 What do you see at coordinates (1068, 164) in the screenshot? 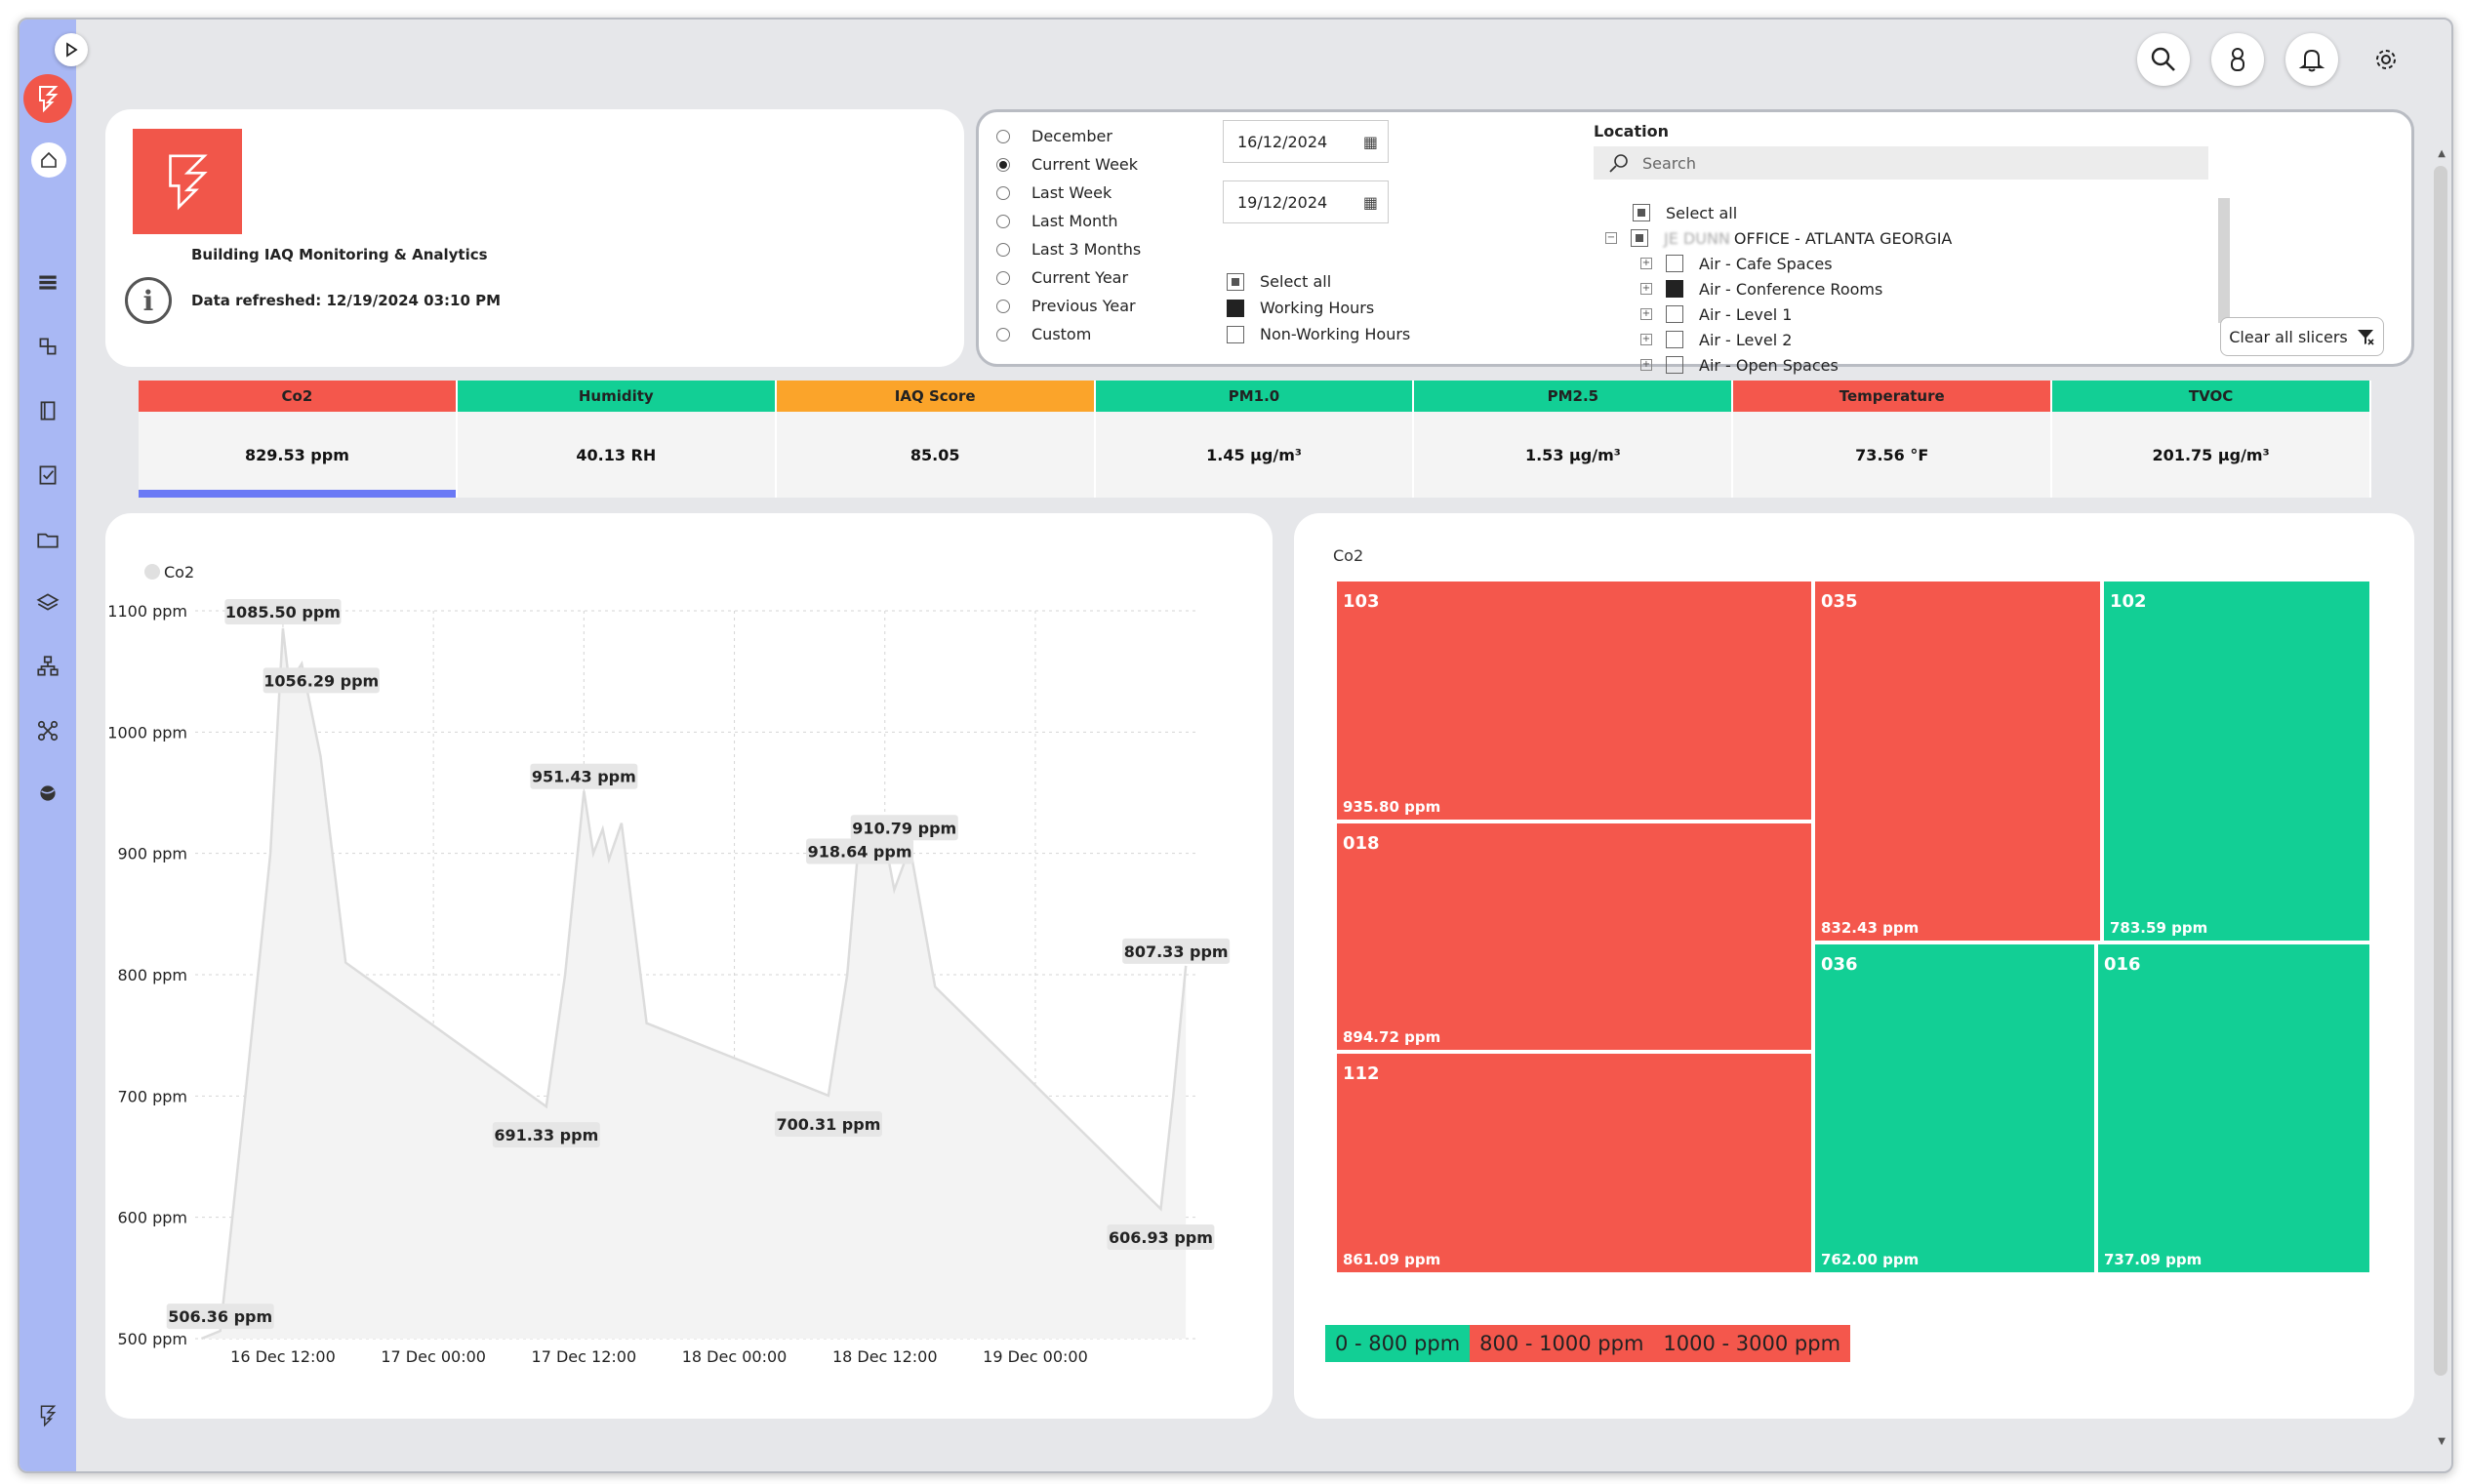
I see `period-option: Current Week` at bounding box center [1068, 164].